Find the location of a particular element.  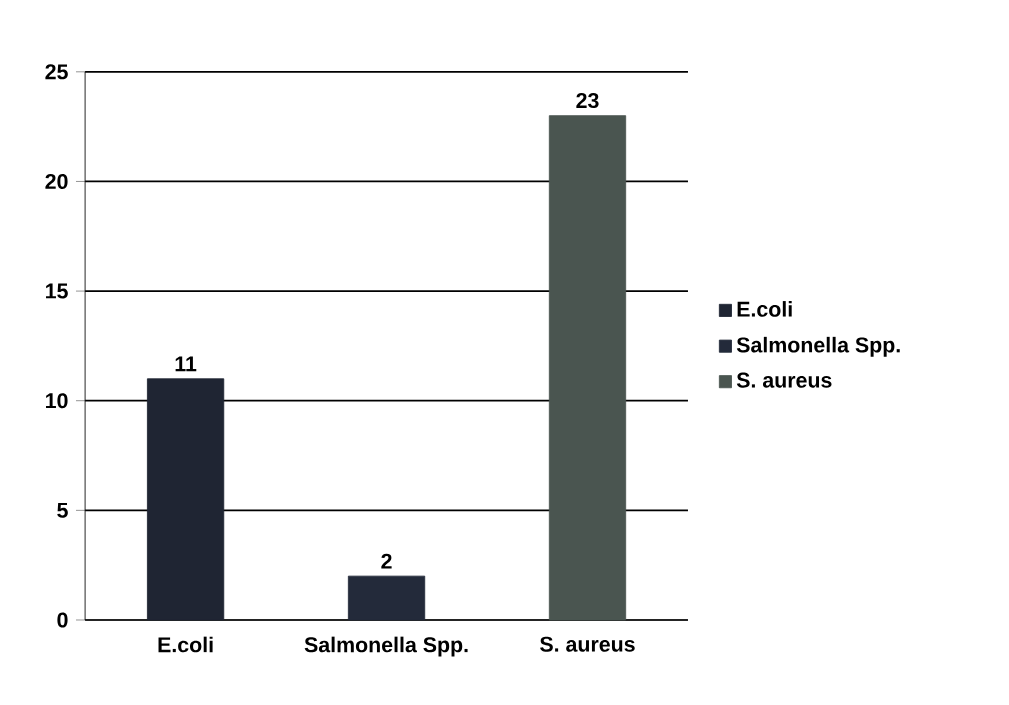

y-tick-label: 20 is located at coordinates (56, 181).